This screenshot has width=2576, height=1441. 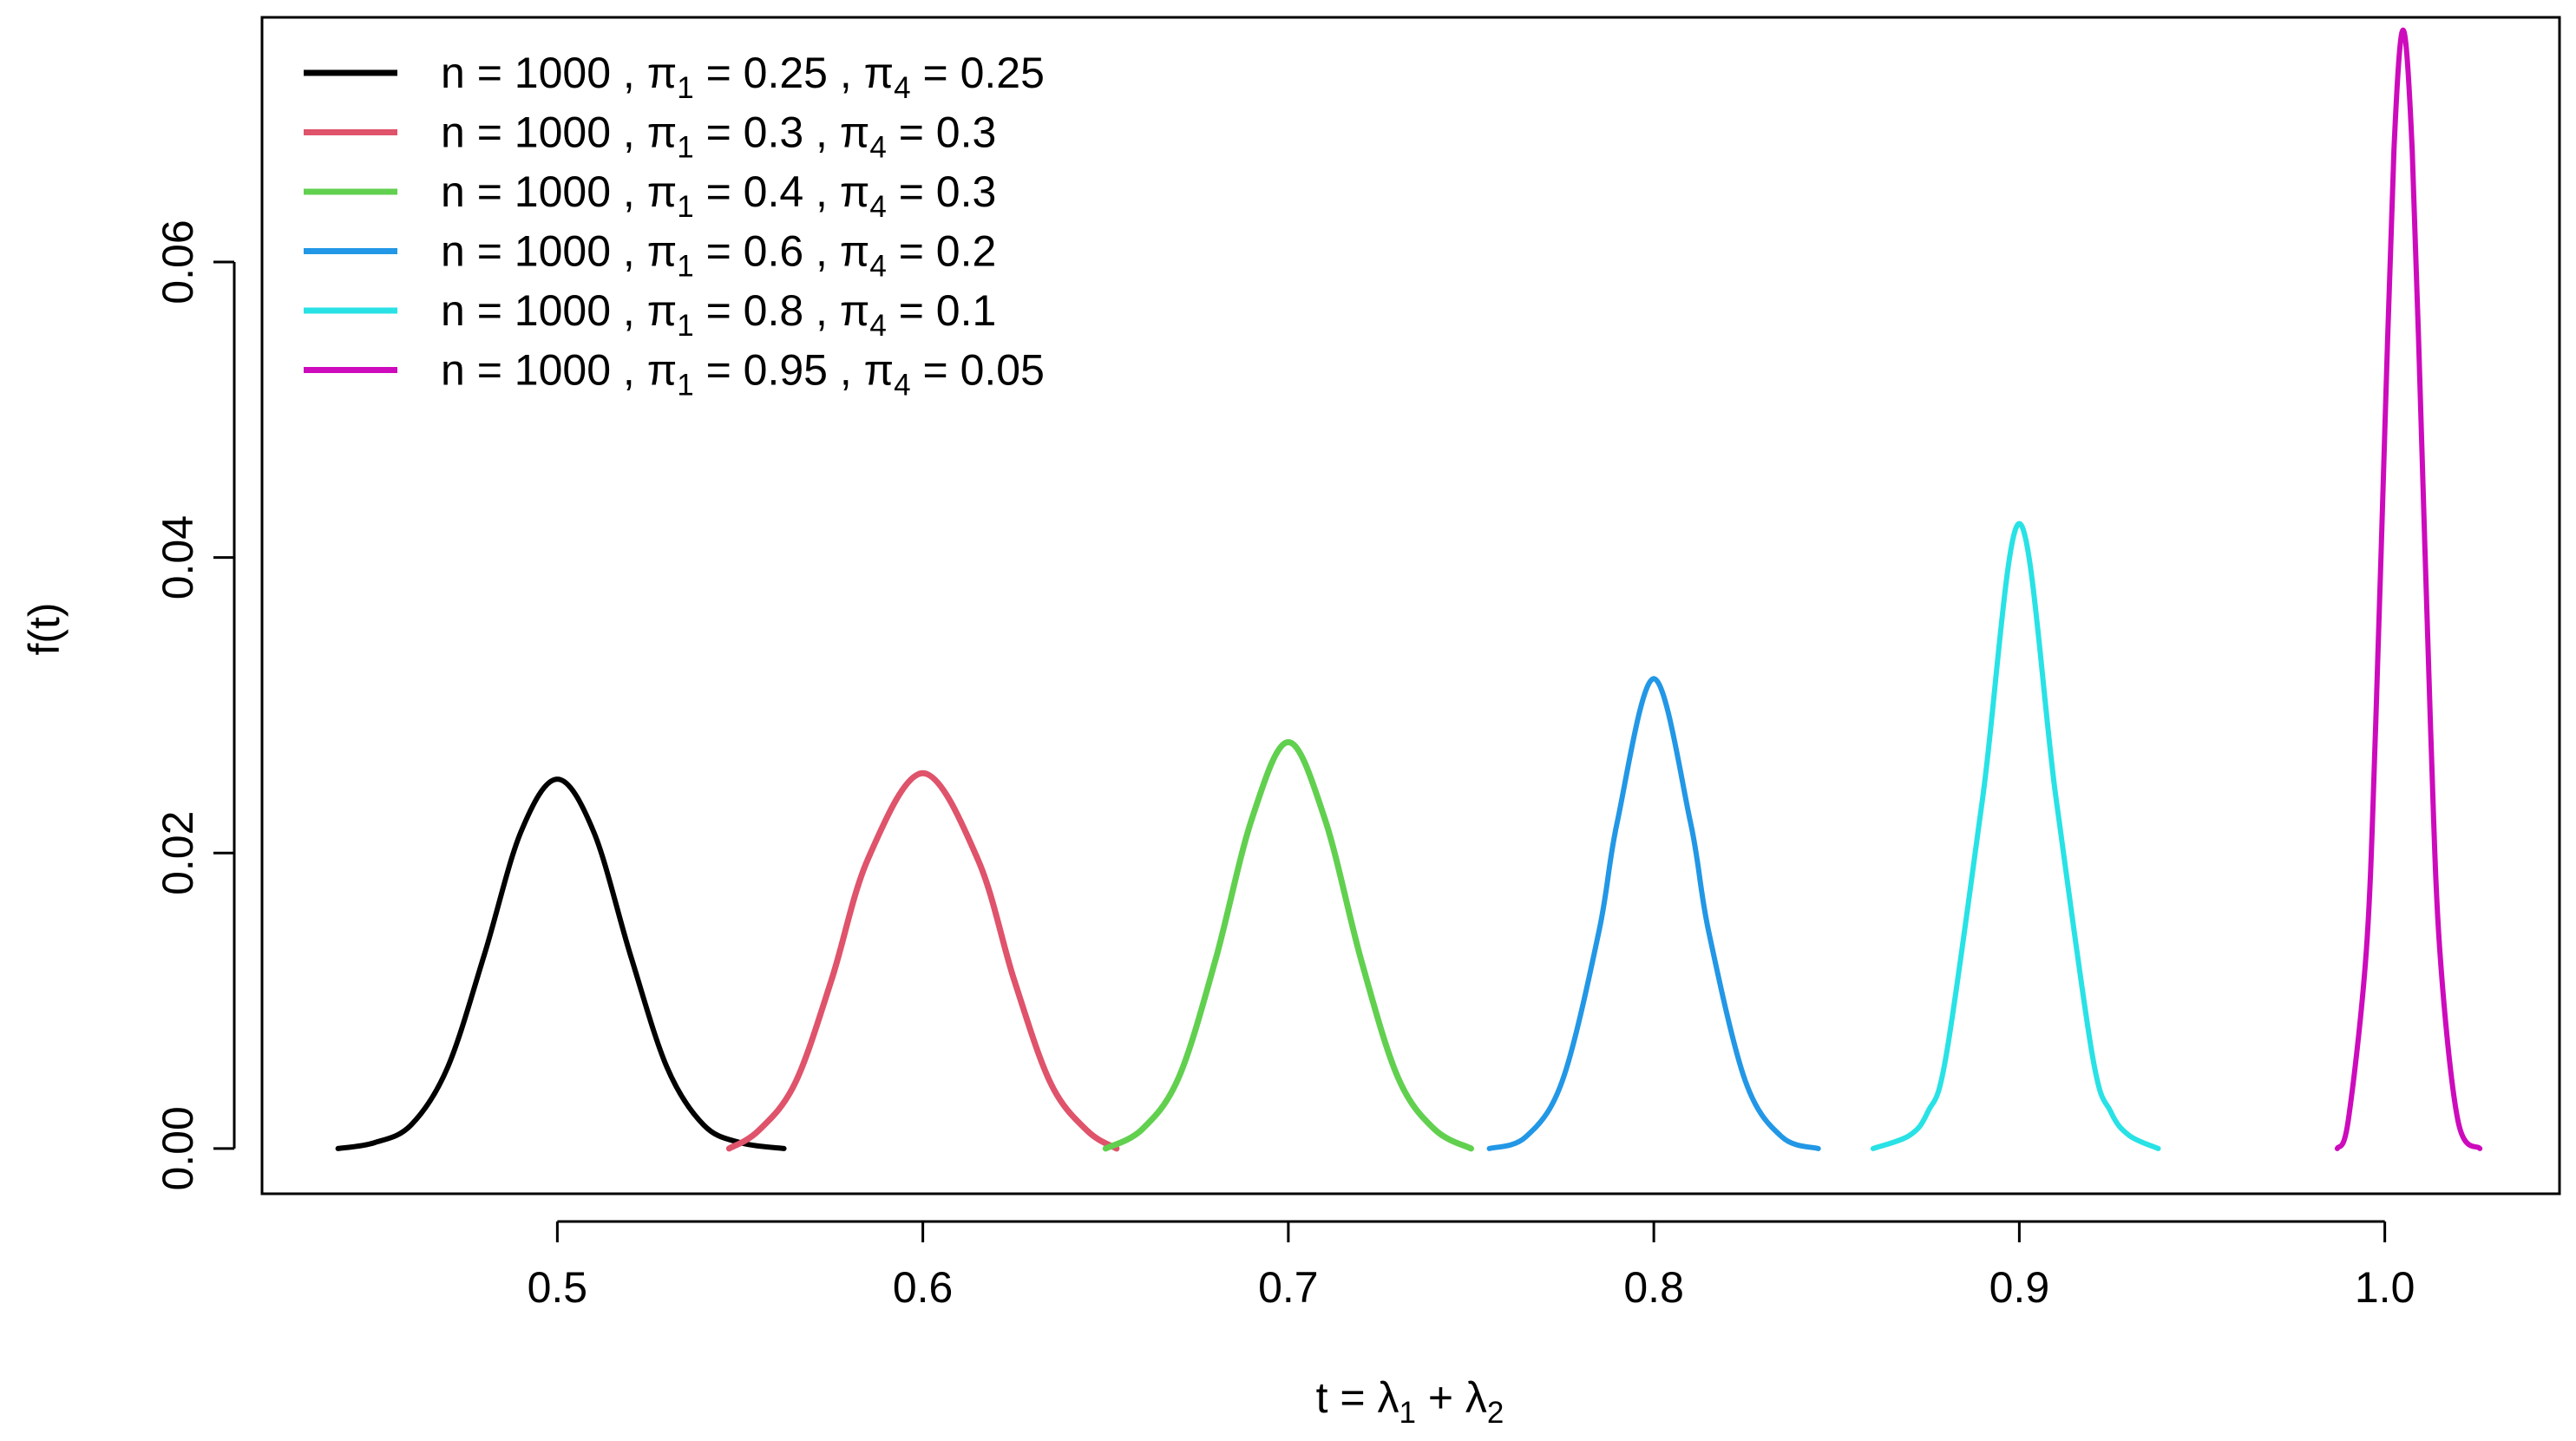 I want to click on x-tick-label: 1.0, so click(x=2385, y=1287).